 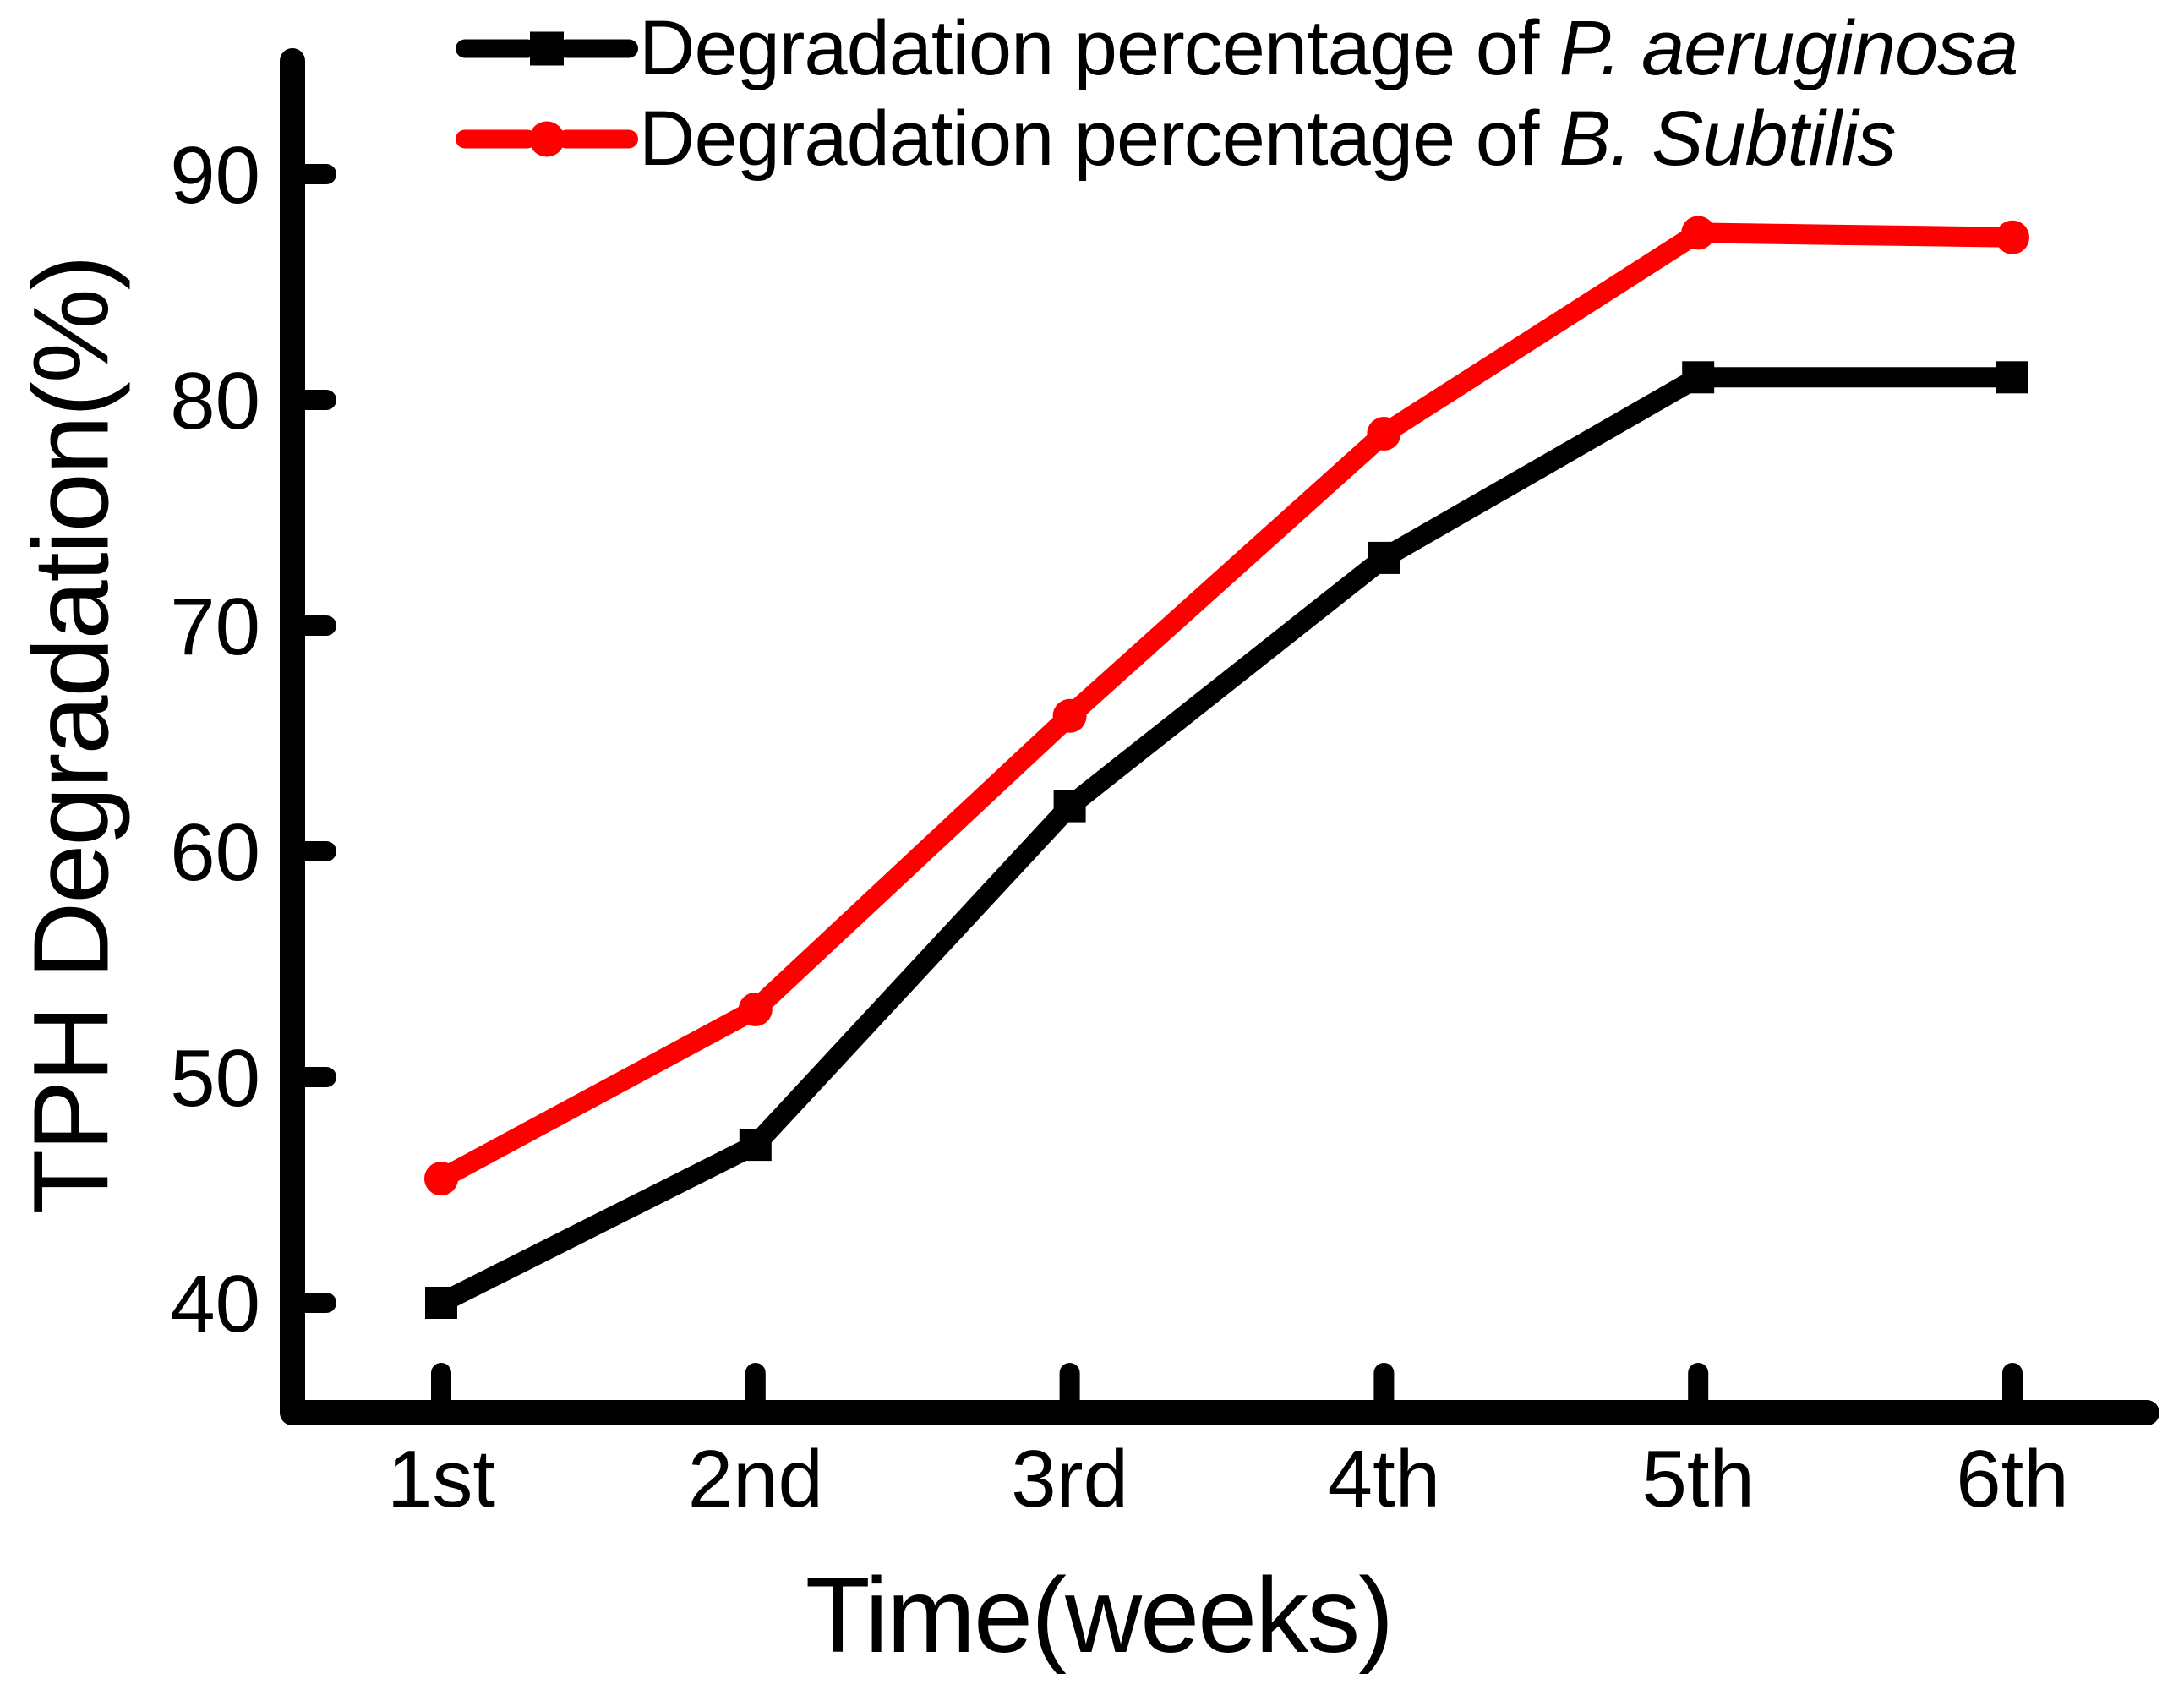 I want to click on svg-text: 50, so click(x=215, y=1079).